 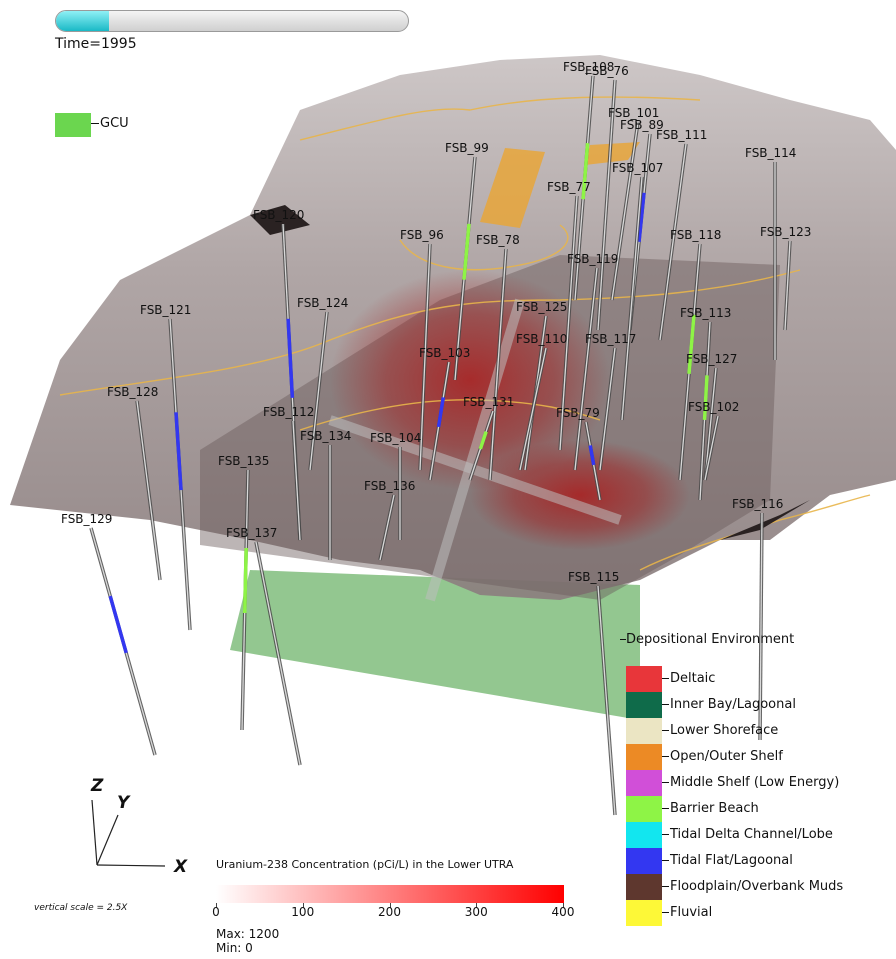 What do you see at coordinates (303, 912) in the screenshot?
I see `colorbar-tick-label-1: 100` at bounding box center [303, 912].